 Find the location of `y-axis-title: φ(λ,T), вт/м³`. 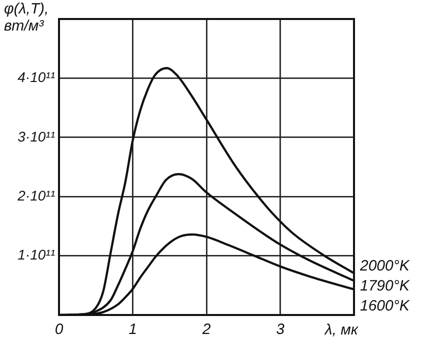

y-axis-title: φ(λ,T), вт/м³ is located at coordinates (26, 17).